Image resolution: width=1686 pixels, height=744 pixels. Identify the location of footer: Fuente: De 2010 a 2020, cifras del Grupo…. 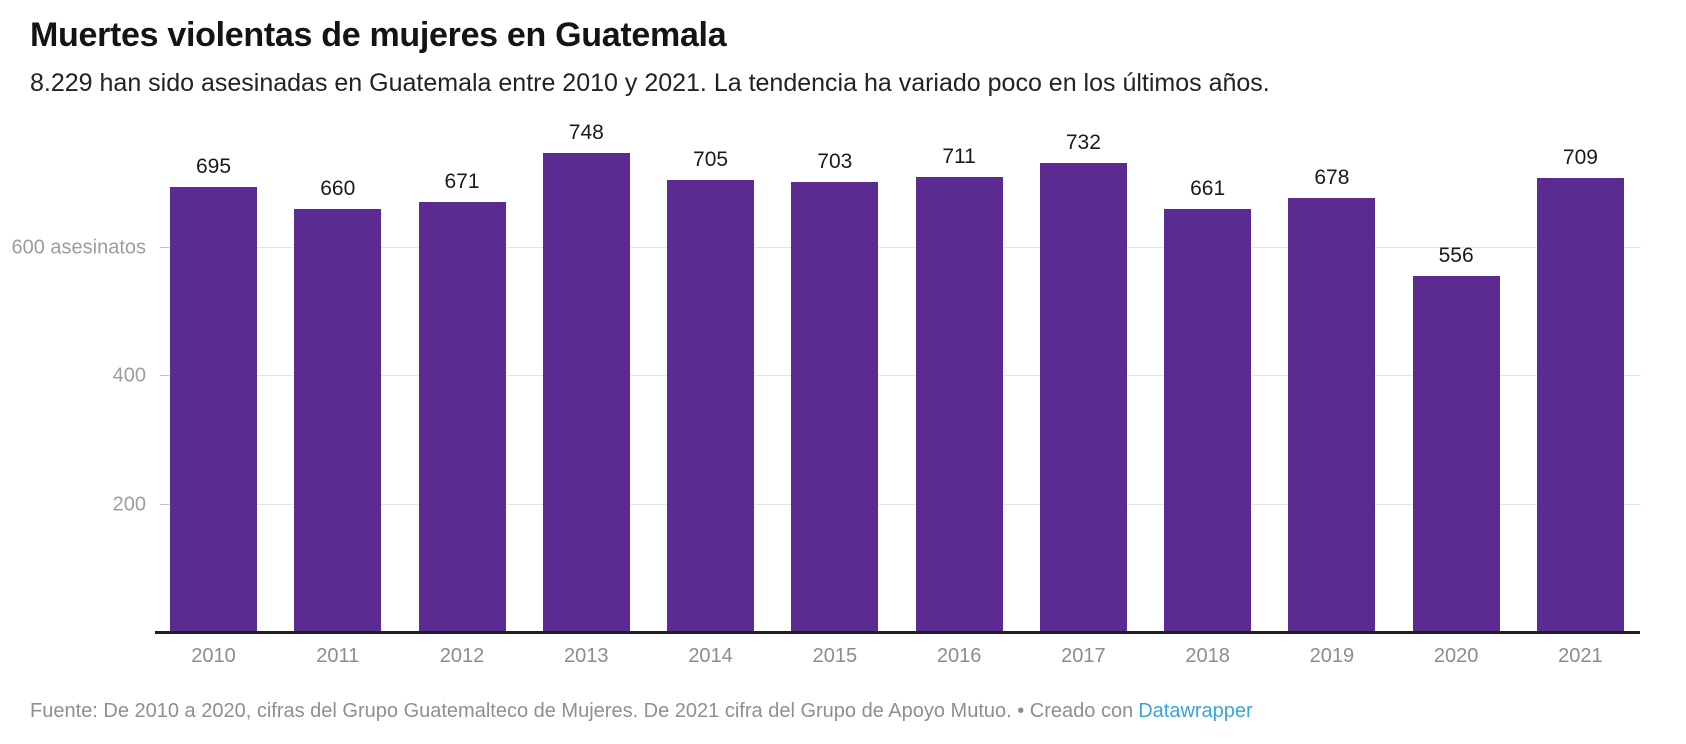
(641, 711).